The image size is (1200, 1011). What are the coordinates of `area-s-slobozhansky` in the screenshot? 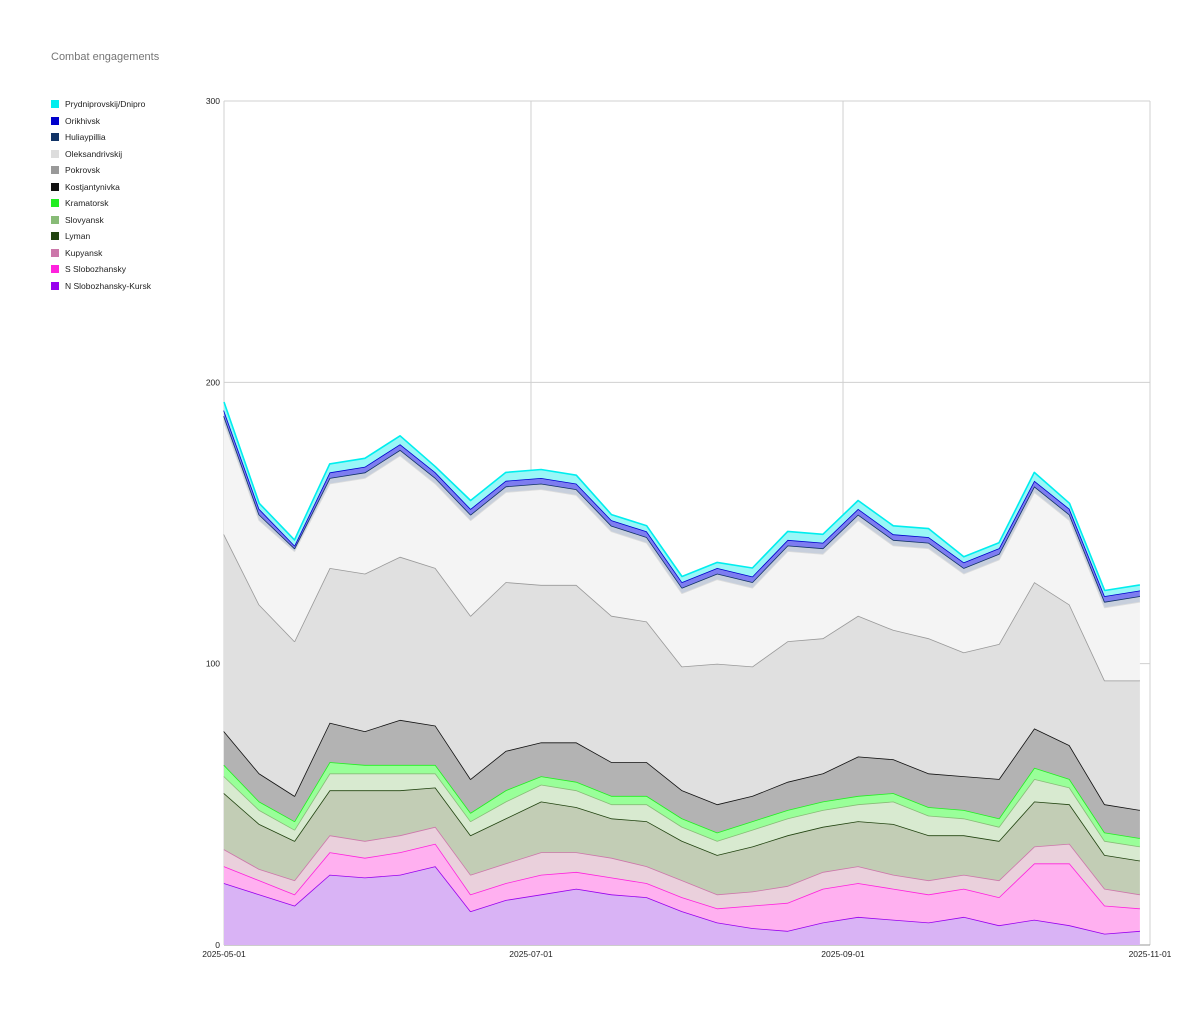 It's located at (682, 888).